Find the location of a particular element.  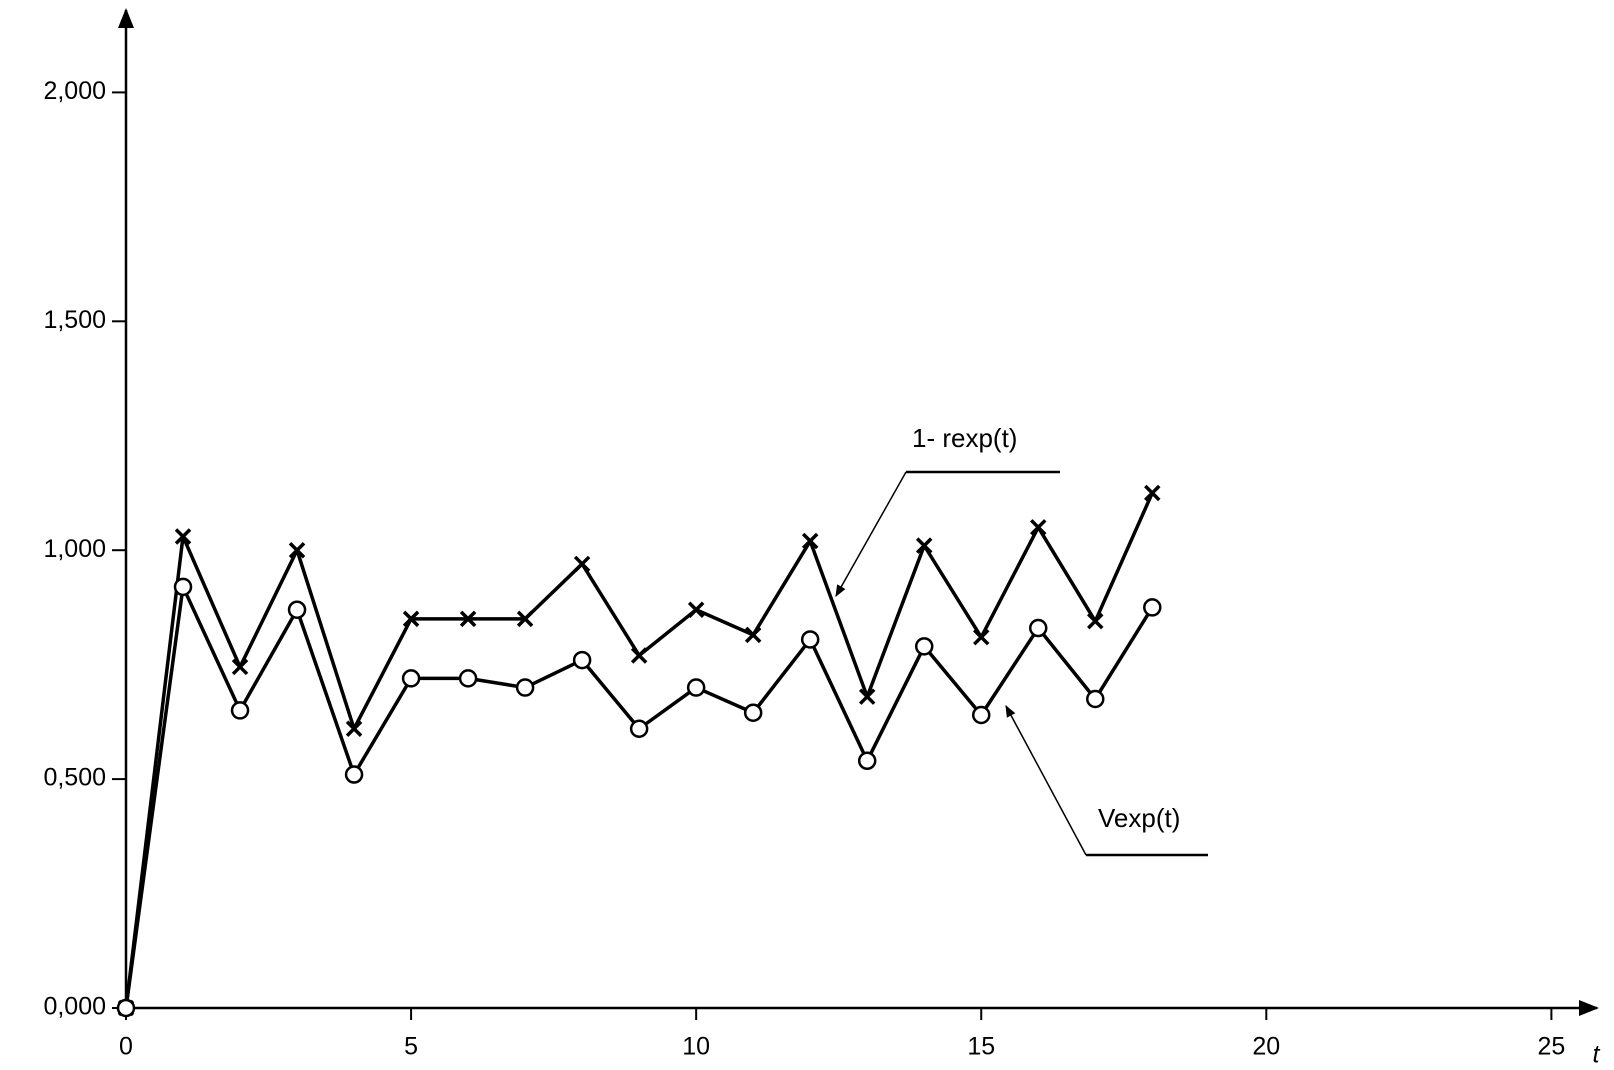

y-tick-label: 0,000 is located at coordinates (74, 1007).